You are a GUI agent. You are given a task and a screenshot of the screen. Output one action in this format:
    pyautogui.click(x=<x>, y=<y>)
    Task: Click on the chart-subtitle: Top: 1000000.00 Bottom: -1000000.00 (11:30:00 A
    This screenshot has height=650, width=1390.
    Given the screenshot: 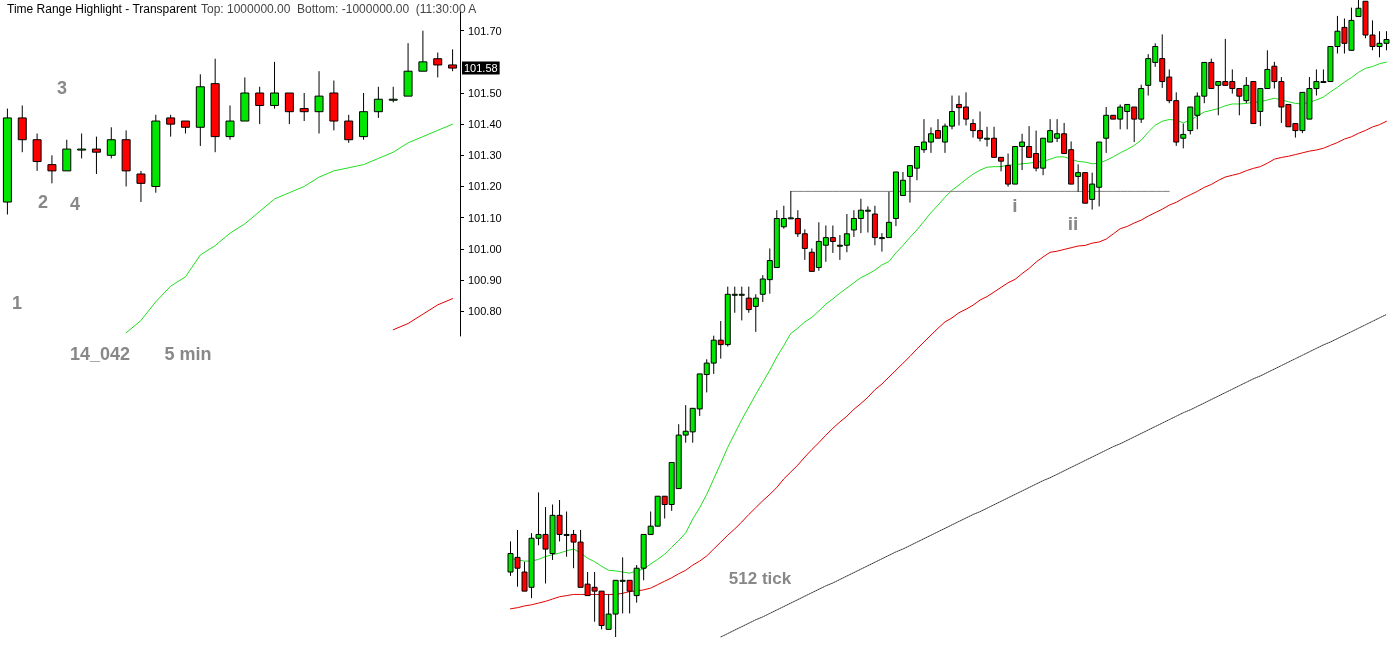 What is the action you would take?
    pyautogui.click(x=339, y=9)
    